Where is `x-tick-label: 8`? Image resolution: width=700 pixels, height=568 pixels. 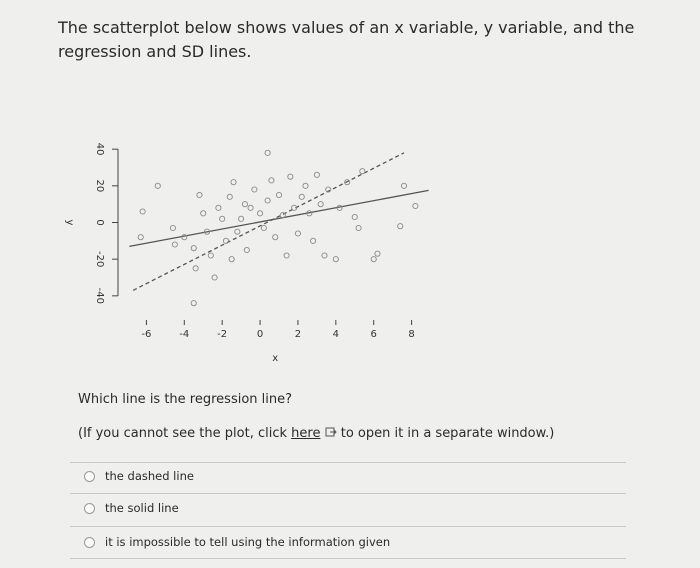 x-tick-label: 8 is located at coordinates (411, 334).